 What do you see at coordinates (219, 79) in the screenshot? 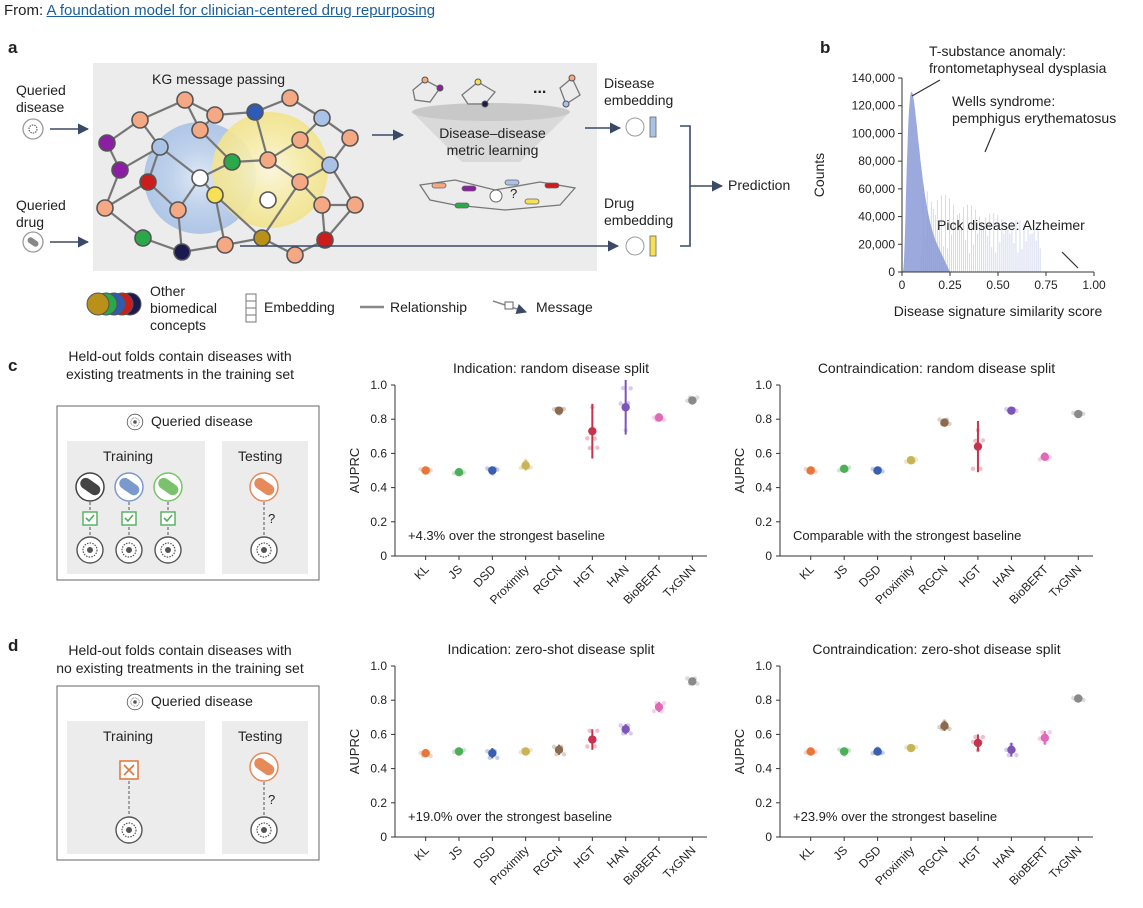
I see `kg-title: KG message passing` at bounding box center [219, 79].